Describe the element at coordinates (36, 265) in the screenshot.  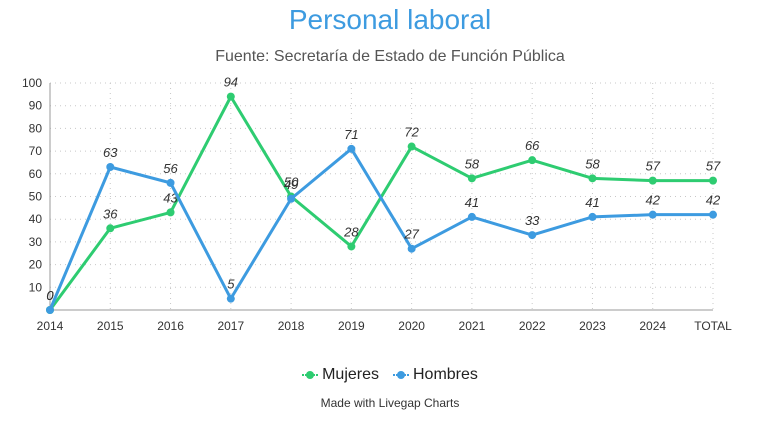
I see `y-tick-label: 20` at that location.